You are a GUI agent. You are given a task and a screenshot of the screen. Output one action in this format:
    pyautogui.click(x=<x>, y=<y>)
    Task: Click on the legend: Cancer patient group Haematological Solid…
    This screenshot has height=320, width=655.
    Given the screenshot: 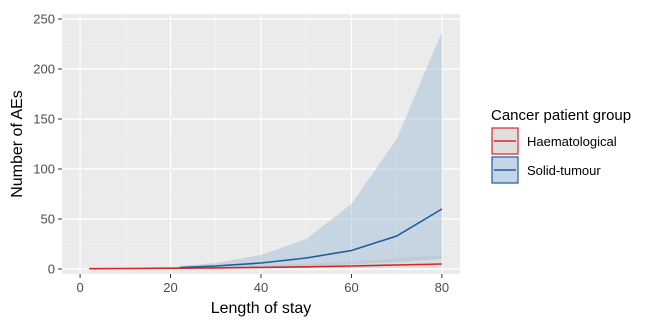 What is the action you would take?
    pyautogui.click(x=561, y=145)
    